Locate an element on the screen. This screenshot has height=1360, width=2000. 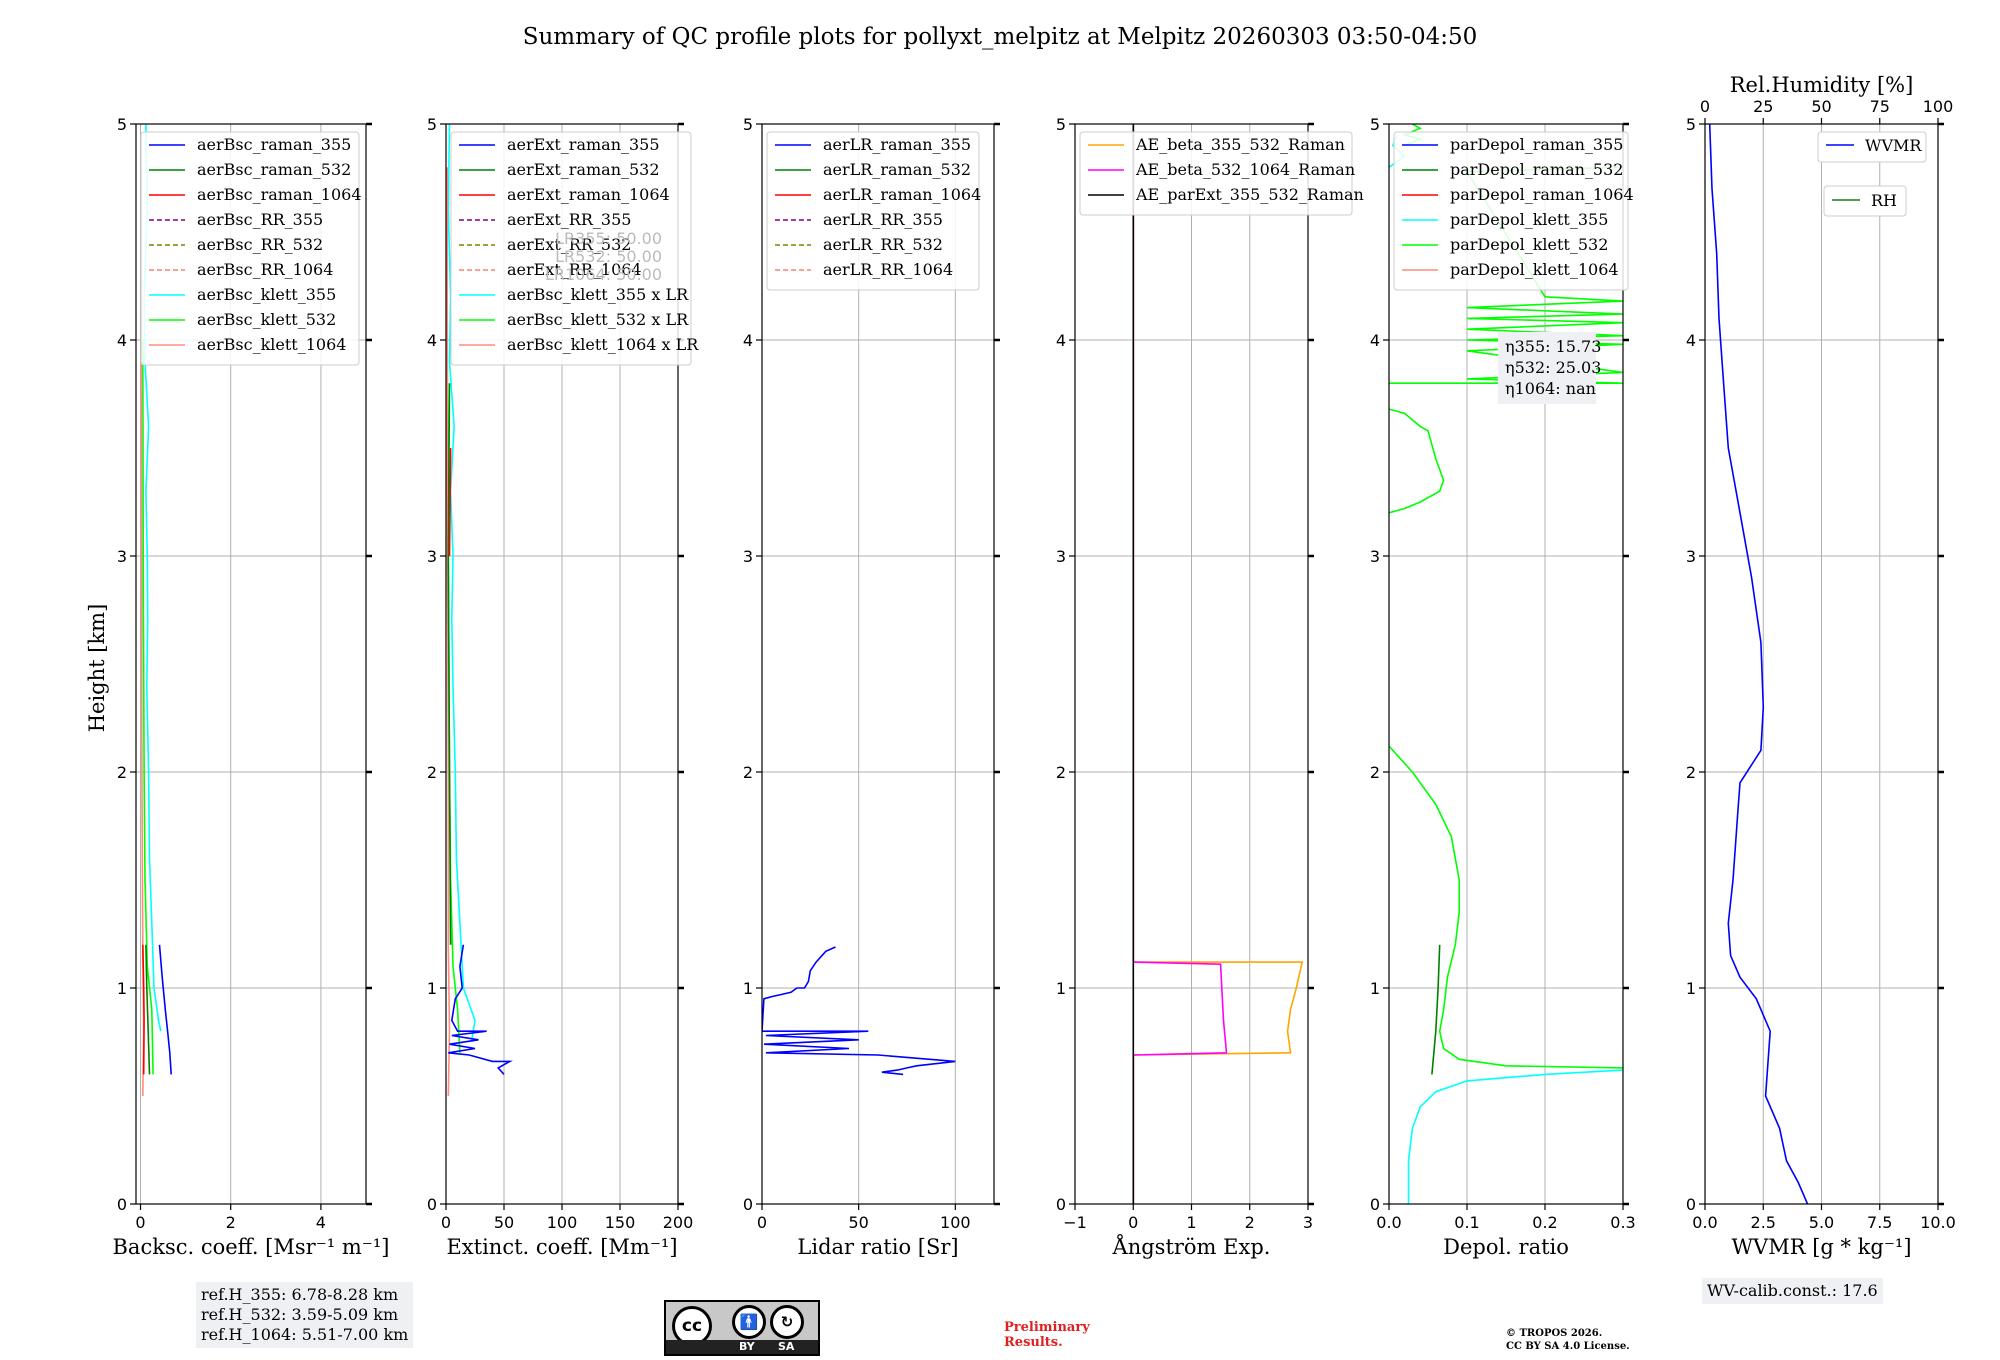
legend-label: aerBsc_raman_355 is located at coordinates (274, 144).